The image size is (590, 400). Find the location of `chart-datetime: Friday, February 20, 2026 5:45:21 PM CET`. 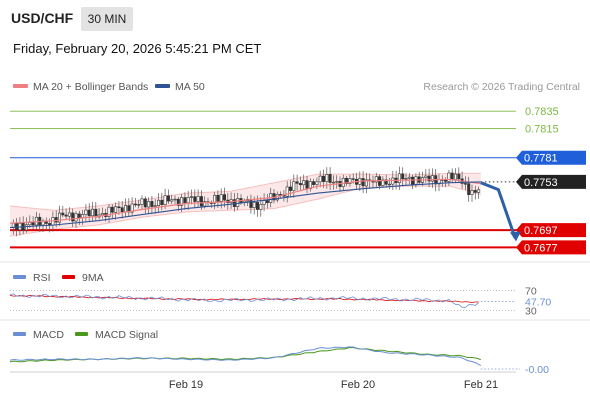

chart-datetime: Friday, February 20, 2026 5:45:21 PM CET is located at coordinates (137, 48).